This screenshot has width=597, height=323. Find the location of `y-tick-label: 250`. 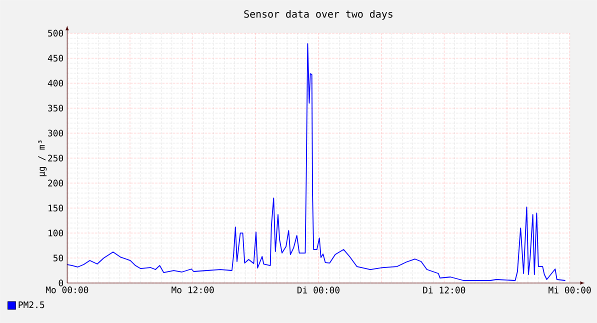

y-tick-label: 250 is located at coordinates (56, 158).